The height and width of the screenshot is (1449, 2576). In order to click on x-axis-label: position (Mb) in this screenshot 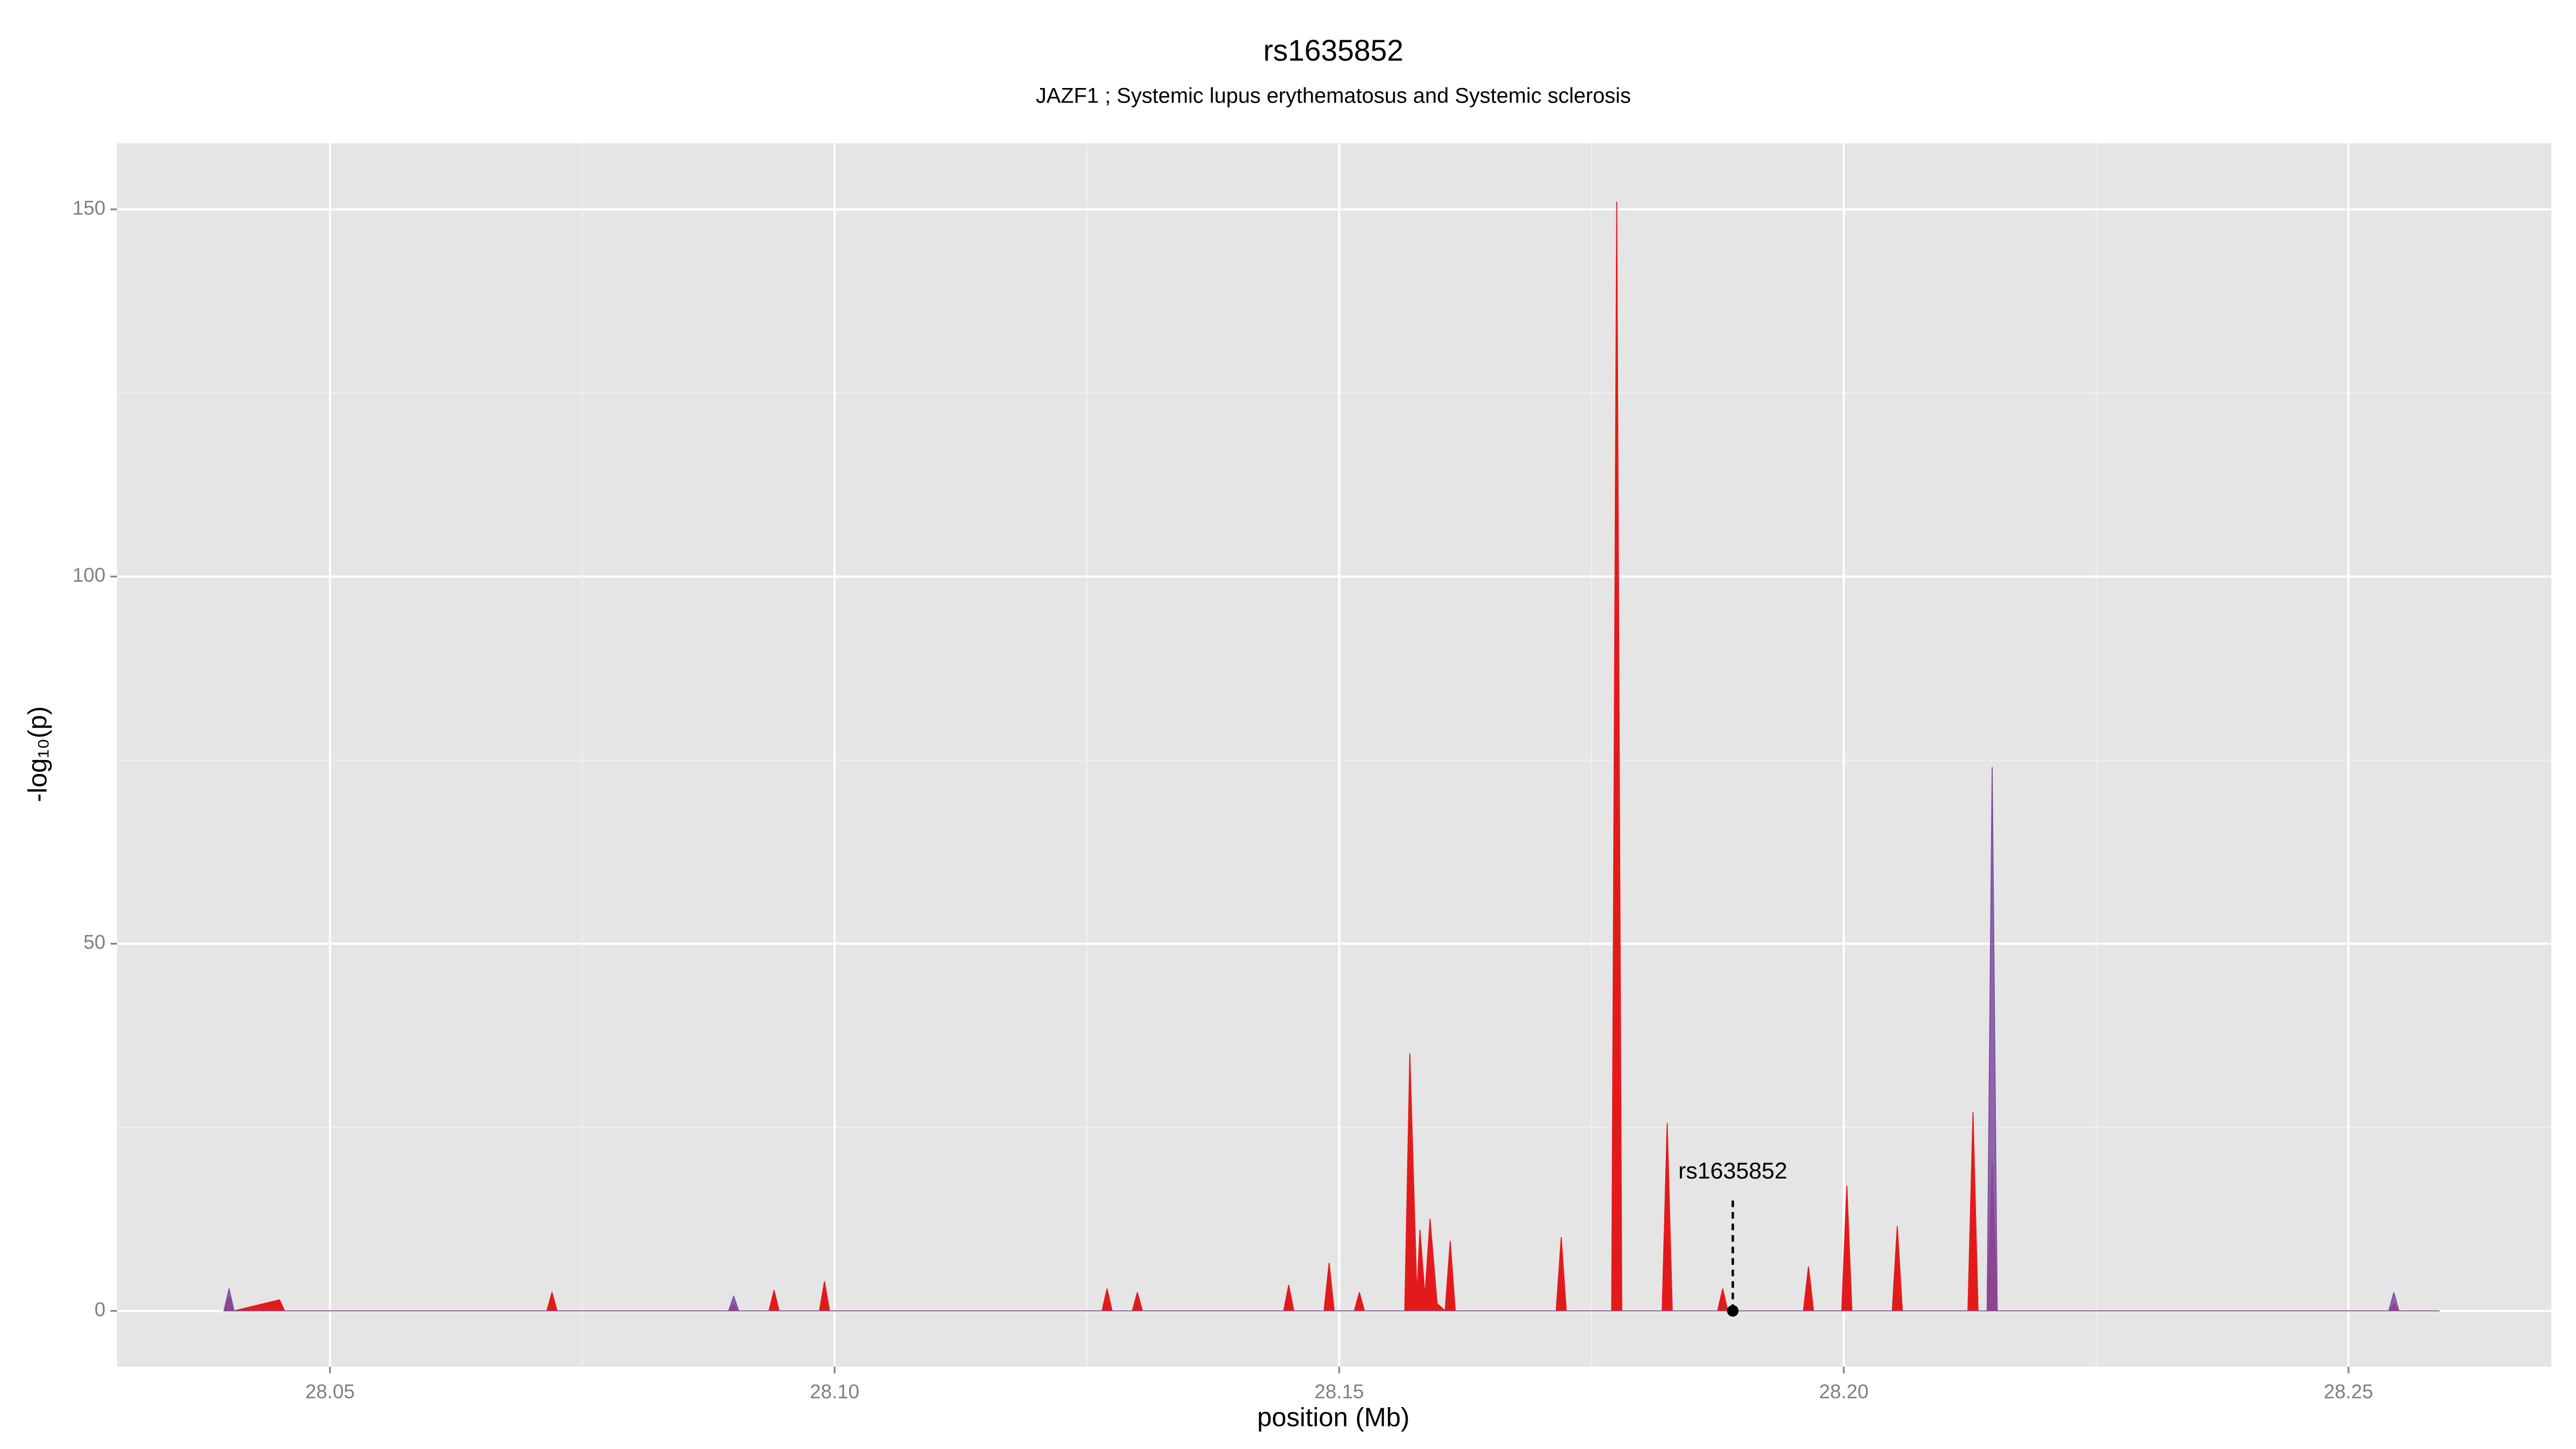, I will do `click(1333, 1417)`.